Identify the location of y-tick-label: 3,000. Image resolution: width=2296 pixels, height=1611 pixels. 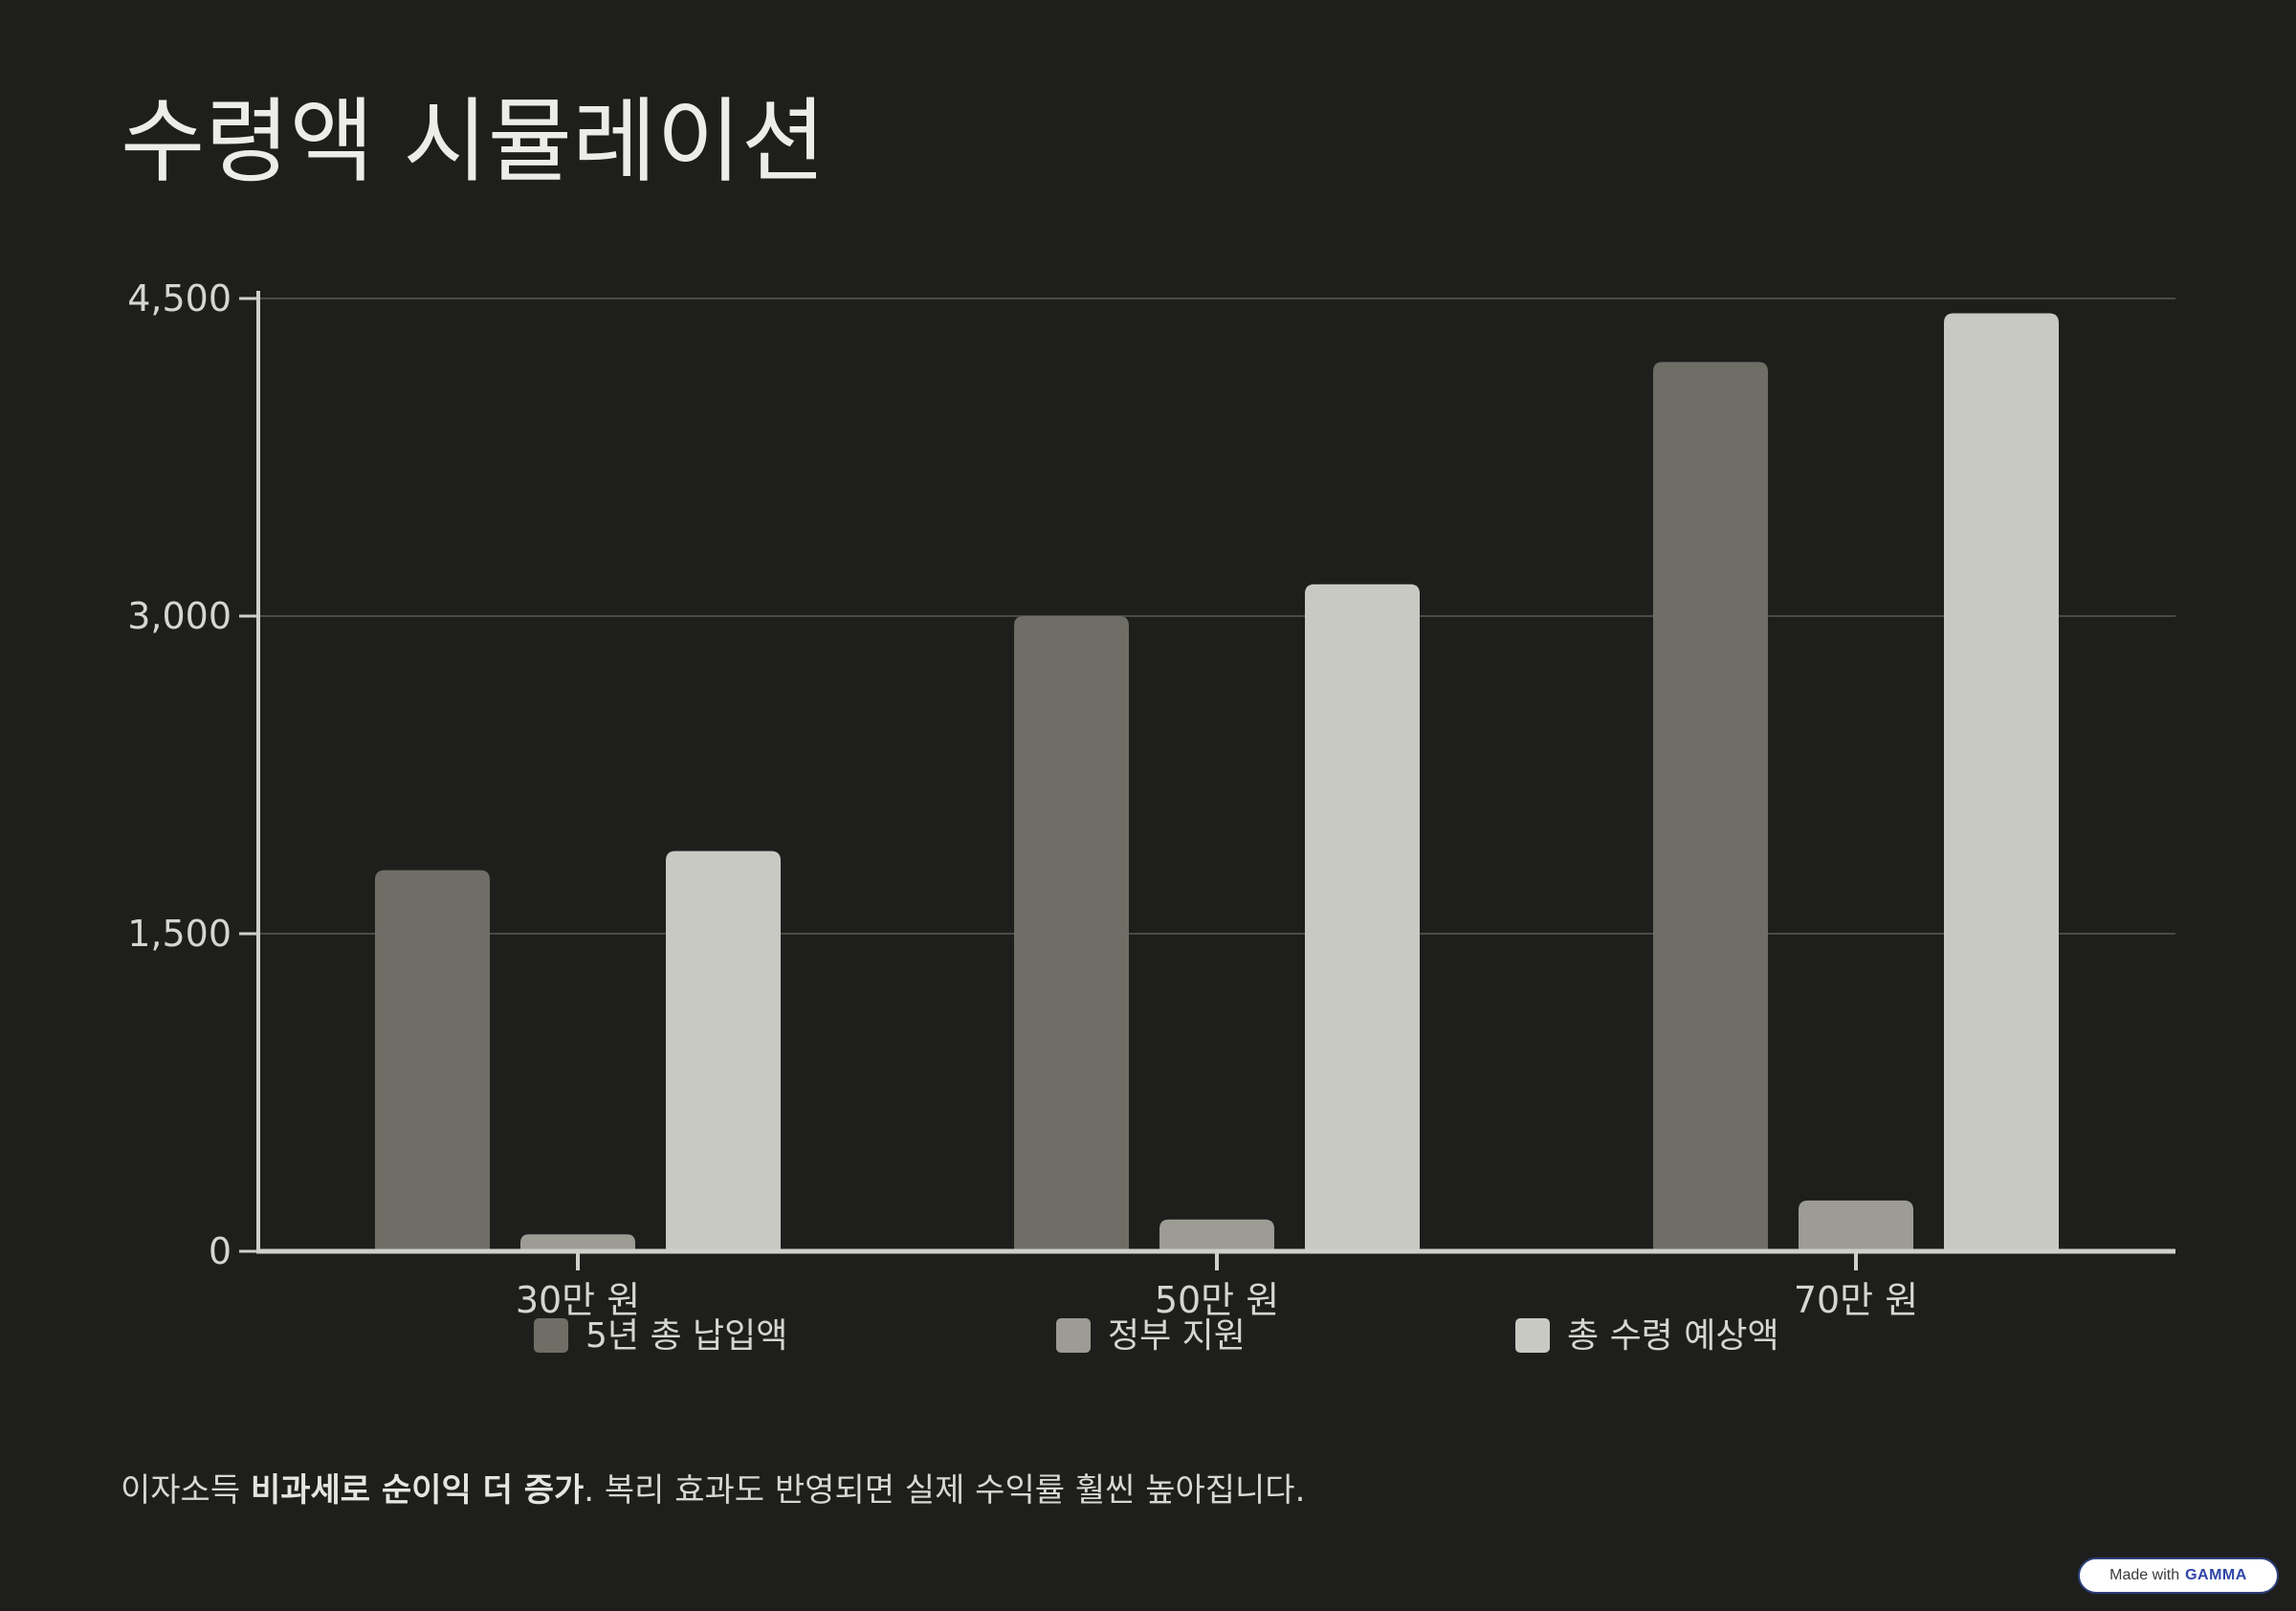
(179, 616).